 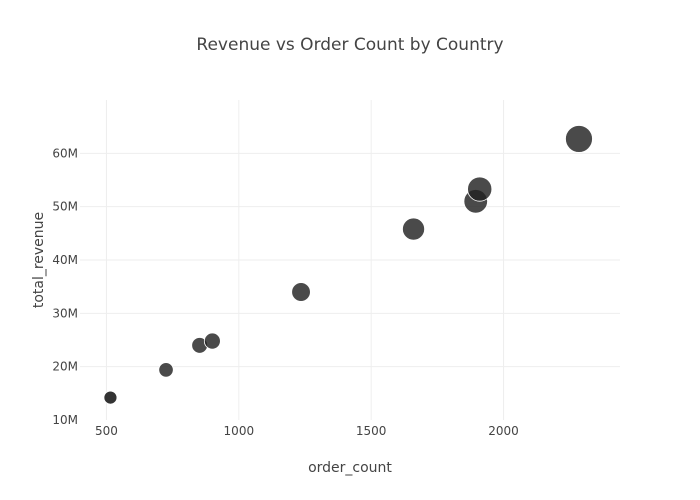 What do you see at coordinates (65, 153) in the screenshot?
I see `y-tick-label: 60M` at bounding box center [65, 153].